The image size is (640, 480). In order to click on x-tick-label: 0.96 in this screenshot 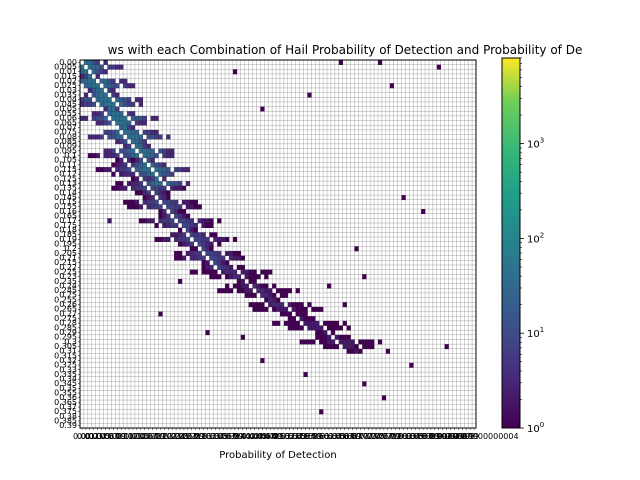, I will do `click(458, 436)`.